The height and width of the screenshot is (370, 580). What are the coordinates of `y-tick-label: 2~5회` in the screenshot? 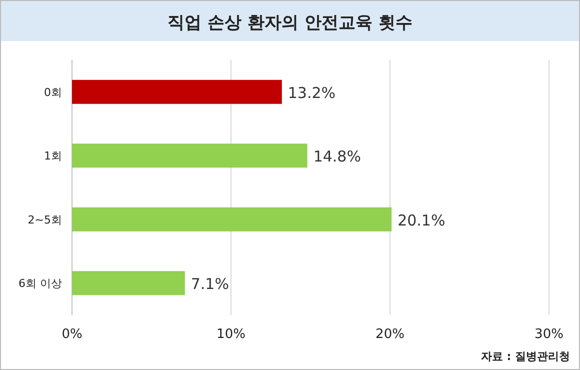 It's located at (45, 219).